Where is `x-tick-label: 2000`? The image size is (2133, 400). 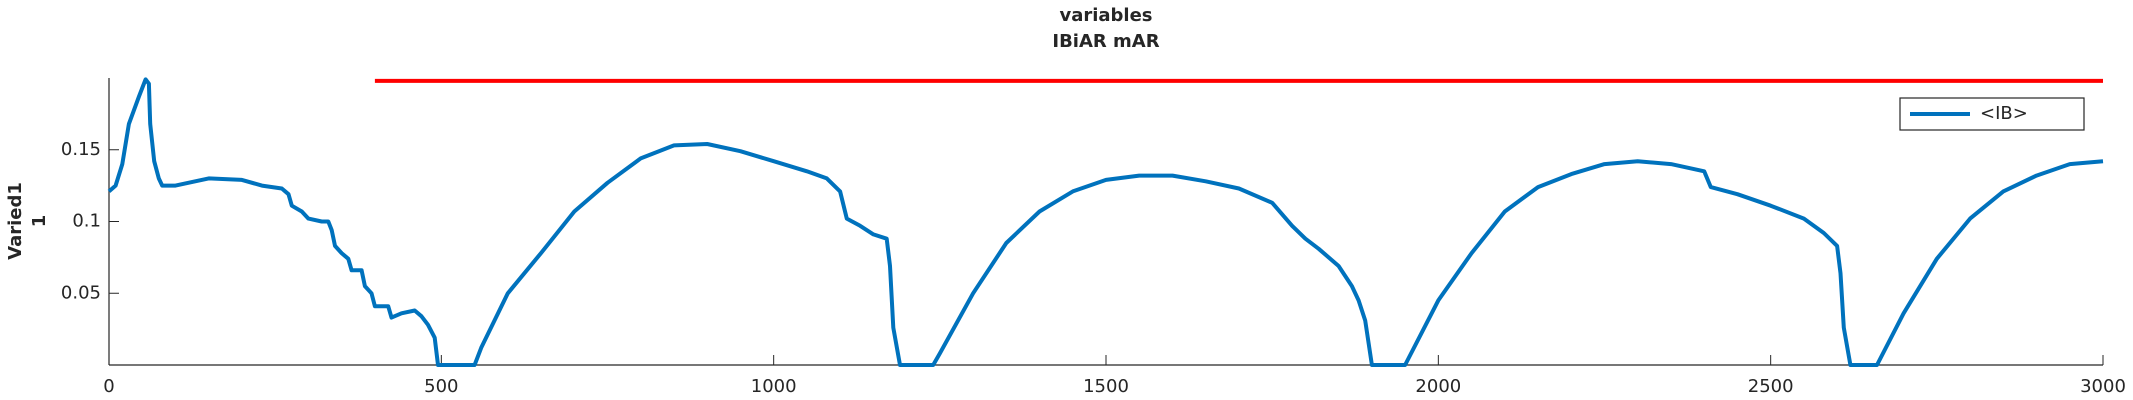 x-tick-label: 2000 is located at coordinates (1438, 386).